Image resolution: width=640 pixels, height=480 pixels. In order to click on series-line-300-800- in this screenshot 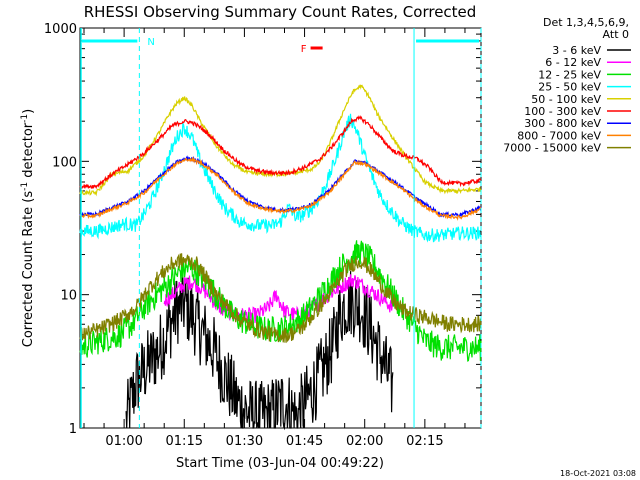, I will do `click(280, 186)`.